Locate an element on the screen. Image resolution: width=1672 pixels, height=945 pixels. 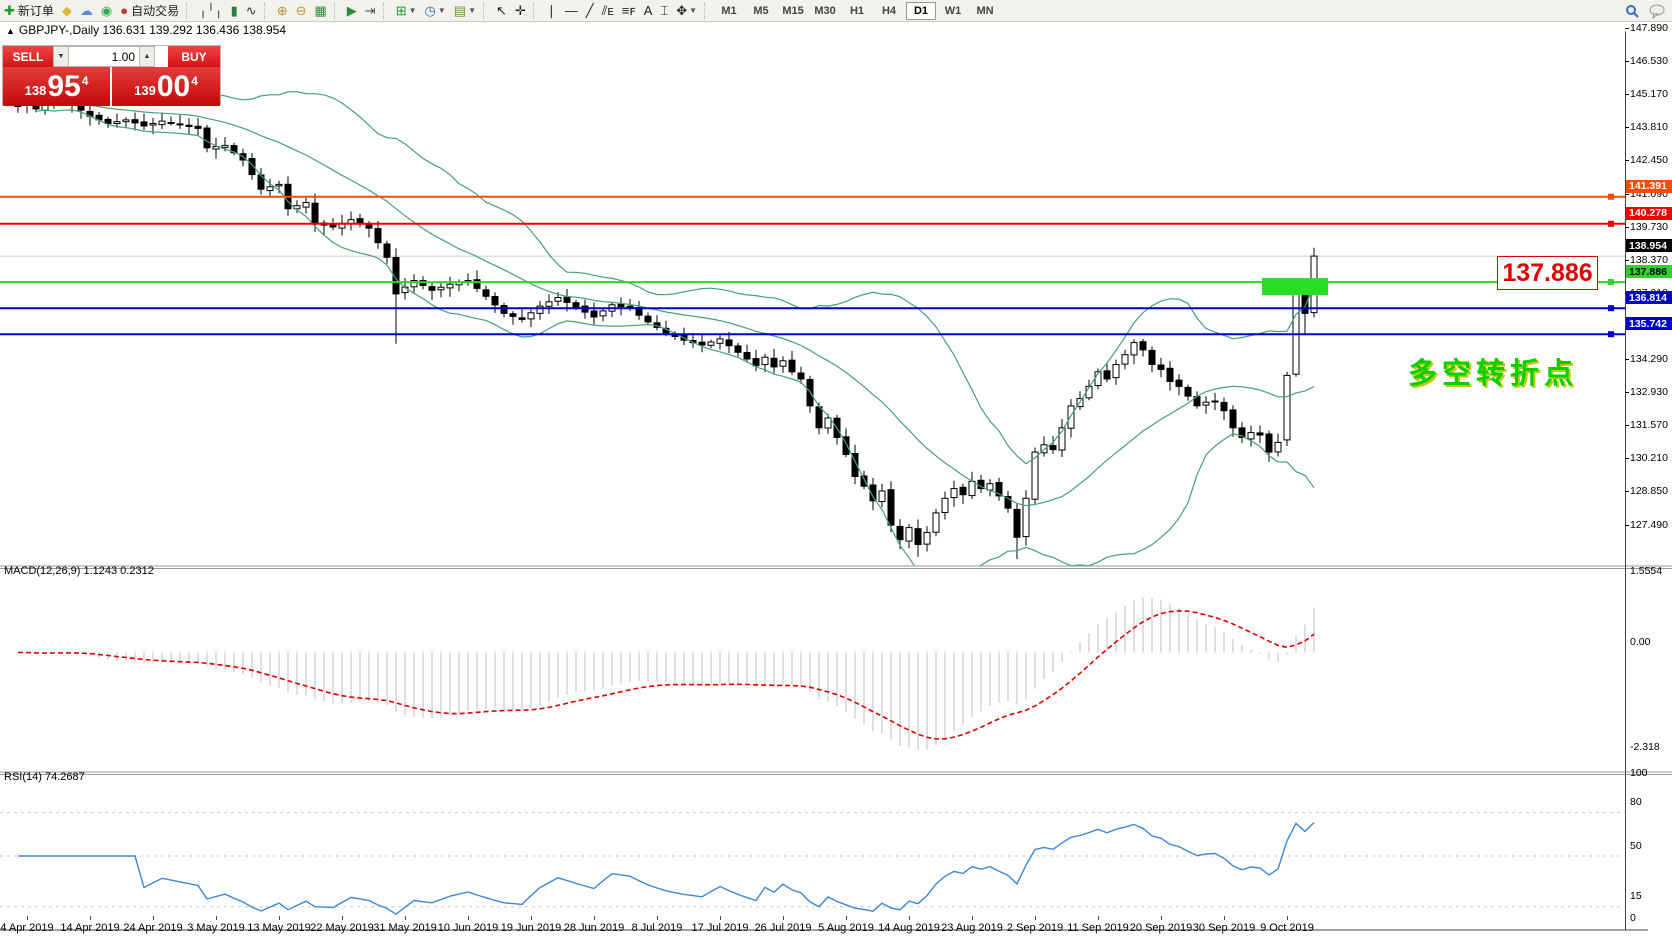
price-tick-label: 139.730 is located at coordinates (1649, 226).